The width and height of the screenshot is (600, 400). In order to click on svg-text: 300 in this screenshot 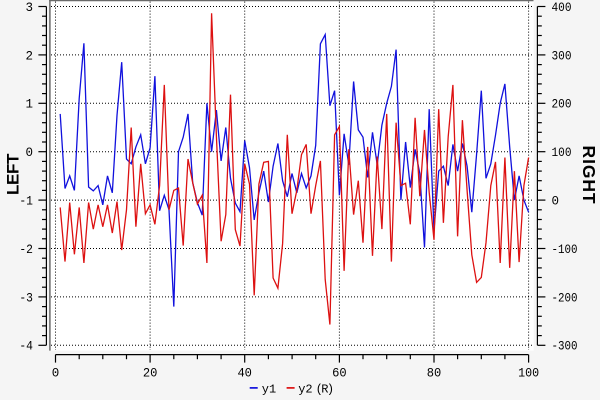, I will do `click(562, 56)`.